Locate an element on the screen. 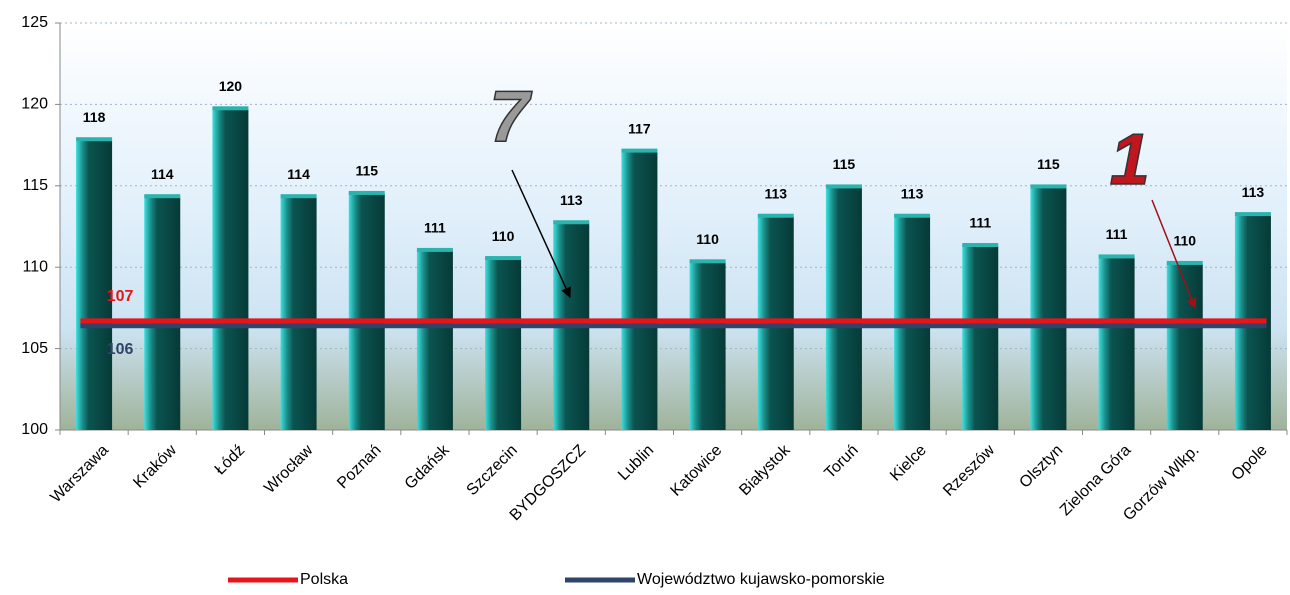  annotation: 7 is located at coordinates (510, 117).